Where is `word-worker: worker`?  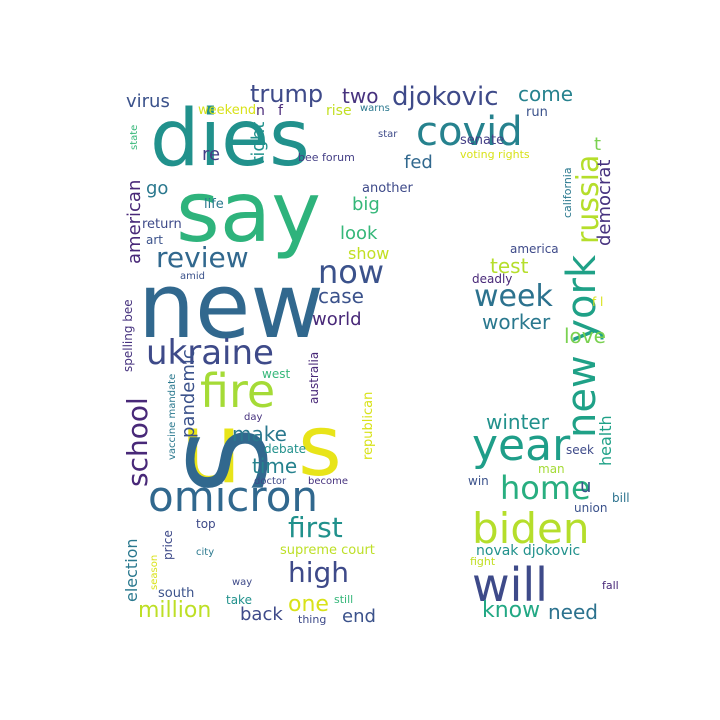
word-worker: worker is located at coordinates (516, 322).